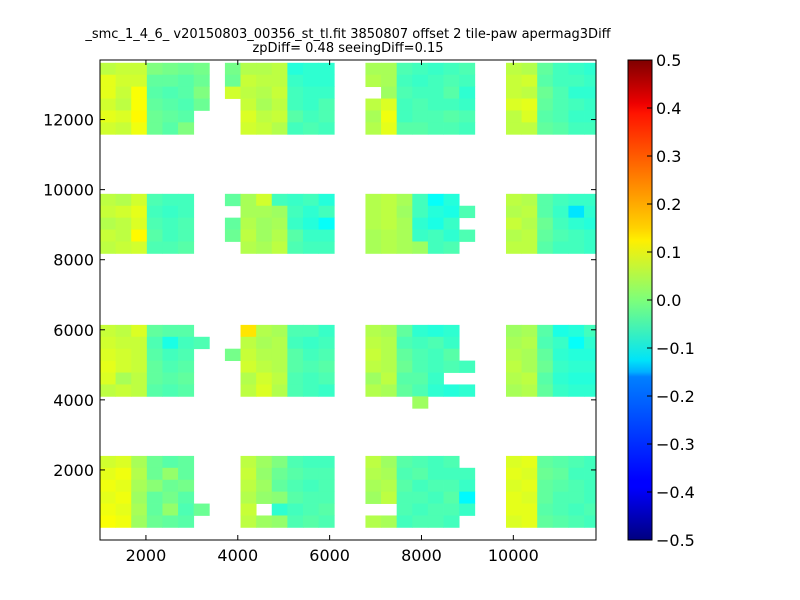 Image resolution: width=800 pixels, height=600 pixels. I want to click on colorbar-tick-label: 0.3, so click(668, 156).